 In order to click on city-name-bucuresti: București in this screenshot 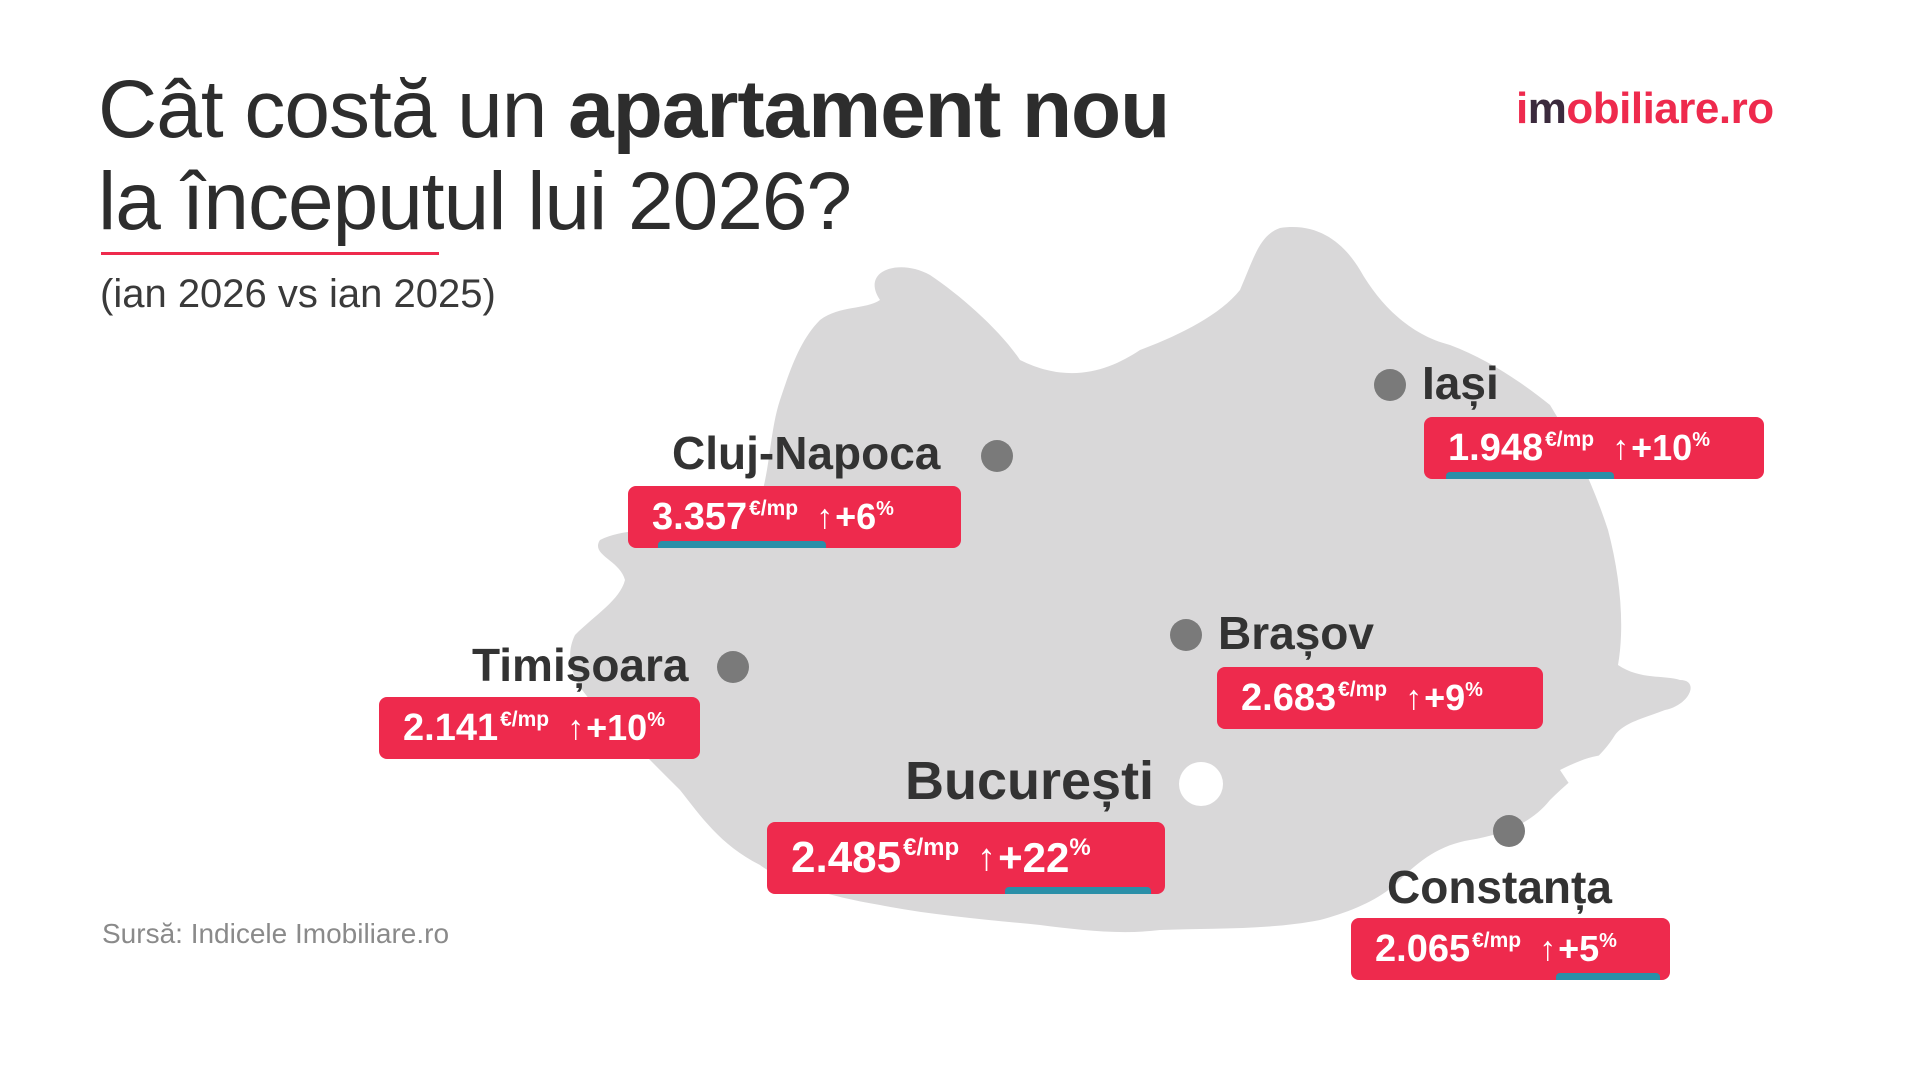, I will do `click(1030, 781)`.